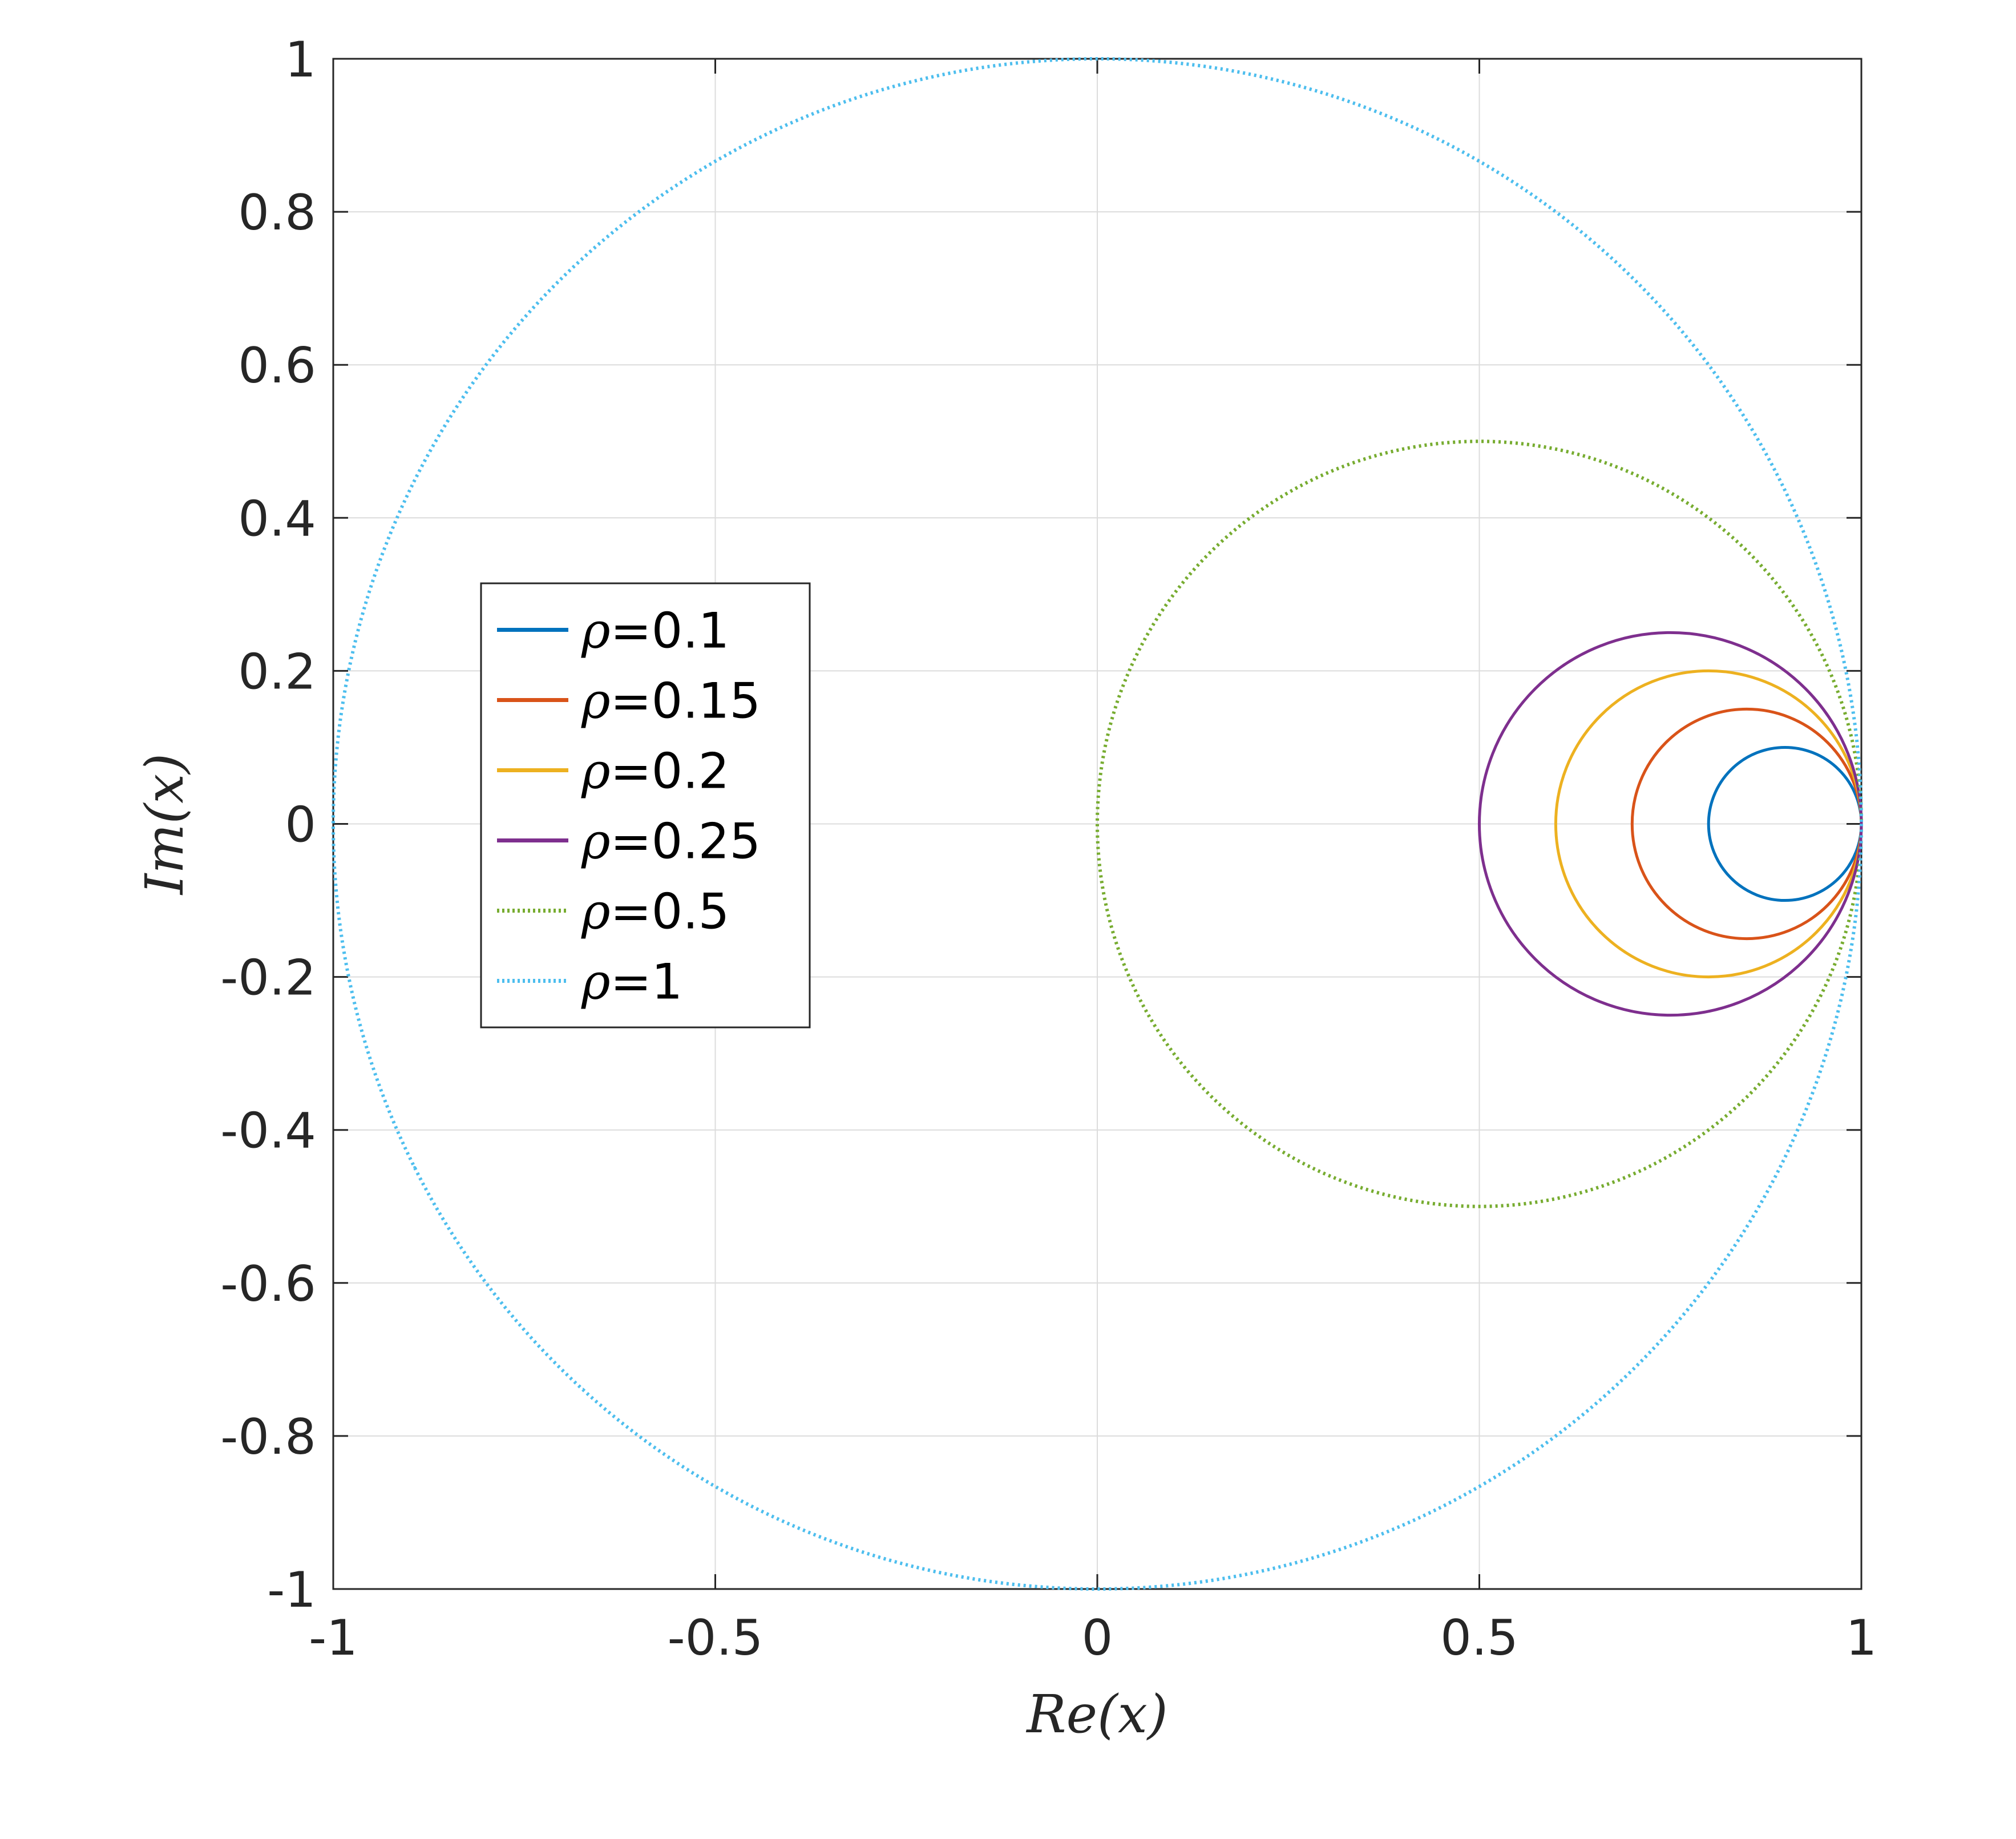 The height and width of the screenshot is (1839, 2016). I want to click on legend-value: =1, so click(647, 983).